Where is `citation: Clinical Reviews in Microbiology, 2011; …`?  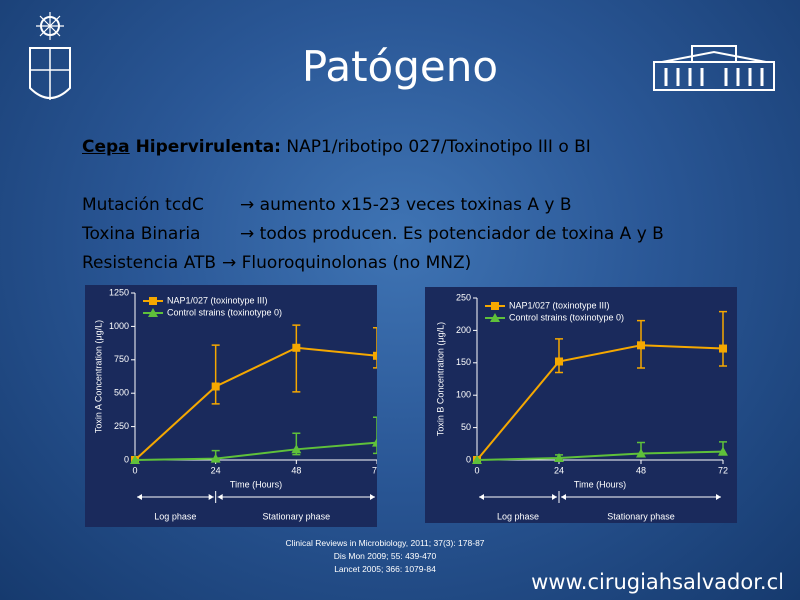
citation: Clinical Reviews in Microbiology, 2011; … is located at coordinates (385, 543).